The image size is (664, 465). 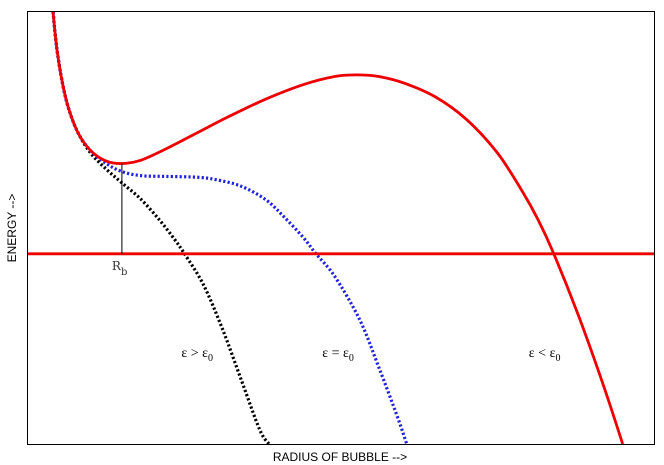 I want to click on annotations: Rb, so click(x=119, y=220).